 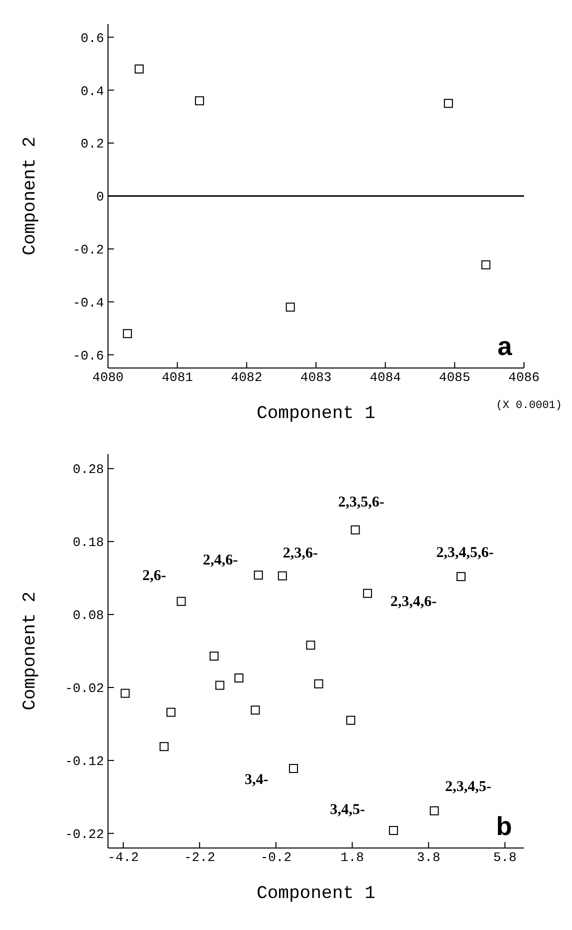 What do you see at coordinates (413, 602) in the screenshot?
I see `annotation: 2,3,4,6-` at bounding box center [413, 602].